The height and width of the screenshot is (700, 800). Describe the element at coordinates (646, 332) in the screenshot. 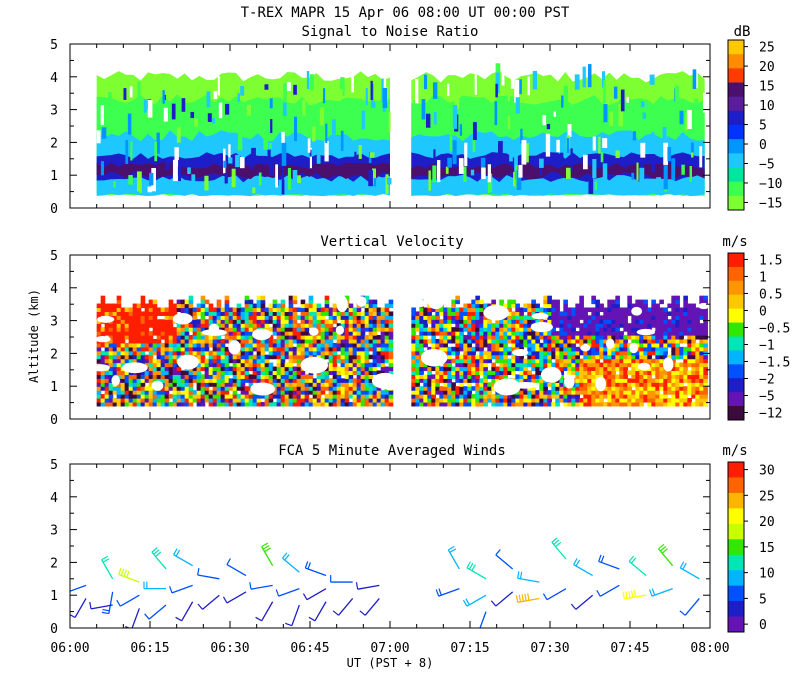

I see `velocity-hole` at that location.